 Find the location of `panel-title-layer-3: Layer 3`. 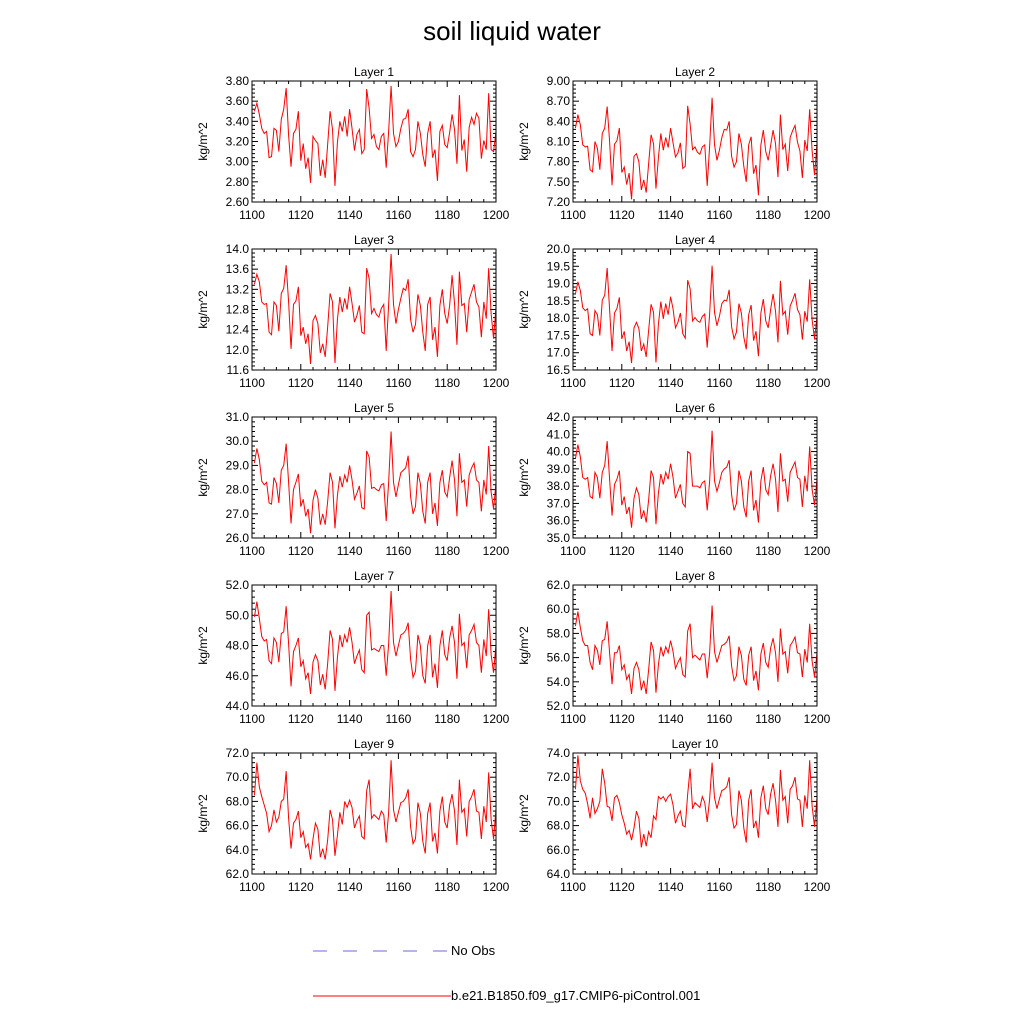

panel-title-layer-3: Layer 3 is located at coordinates (374, 240).